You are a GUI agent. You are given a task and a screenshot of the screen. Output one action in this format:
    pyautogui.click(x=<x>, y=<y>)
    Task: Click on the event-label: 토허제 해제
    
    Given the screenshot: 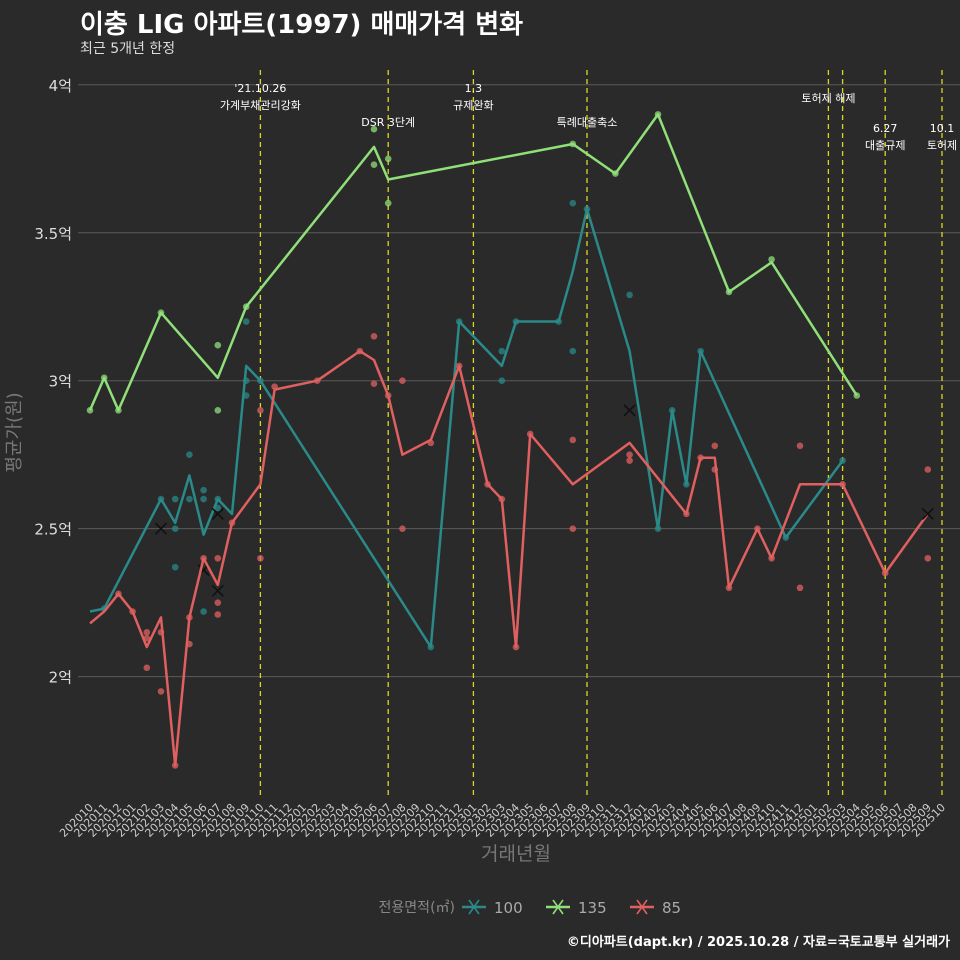 What is the action you would take?
    pyautogui.click(x=828, y=98)
    